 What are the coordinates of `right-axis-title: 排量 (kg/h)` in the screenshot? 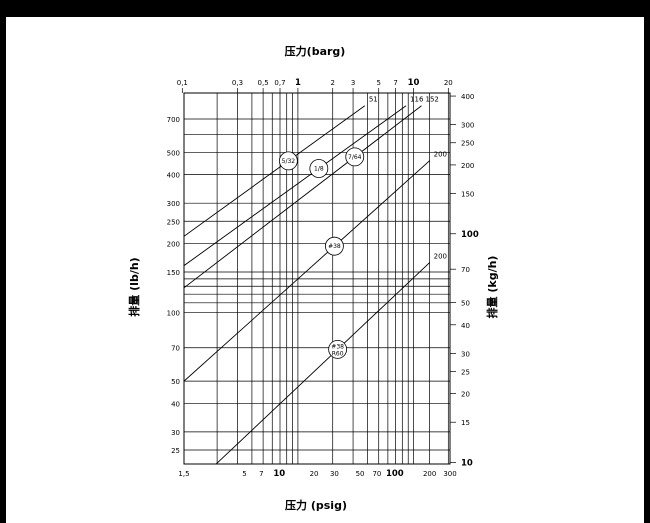 It's located at (492, 287).